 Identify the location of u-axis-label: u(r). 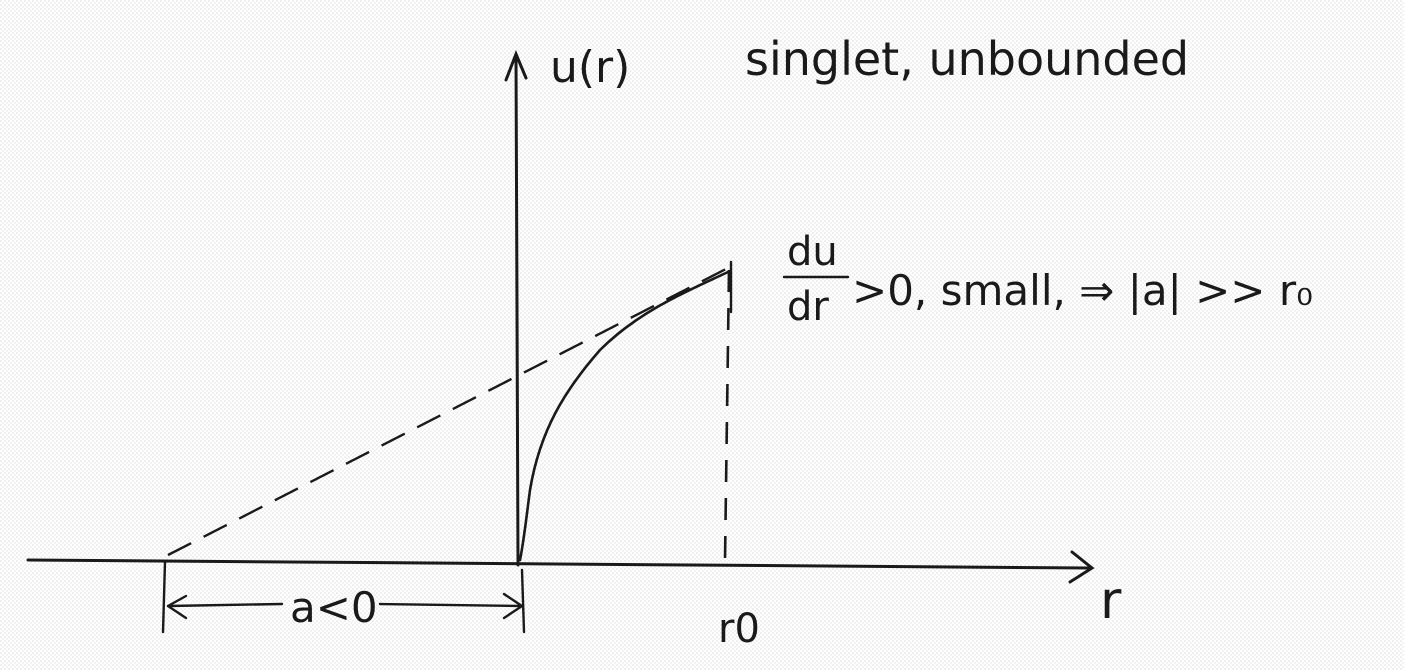
(590, 67).